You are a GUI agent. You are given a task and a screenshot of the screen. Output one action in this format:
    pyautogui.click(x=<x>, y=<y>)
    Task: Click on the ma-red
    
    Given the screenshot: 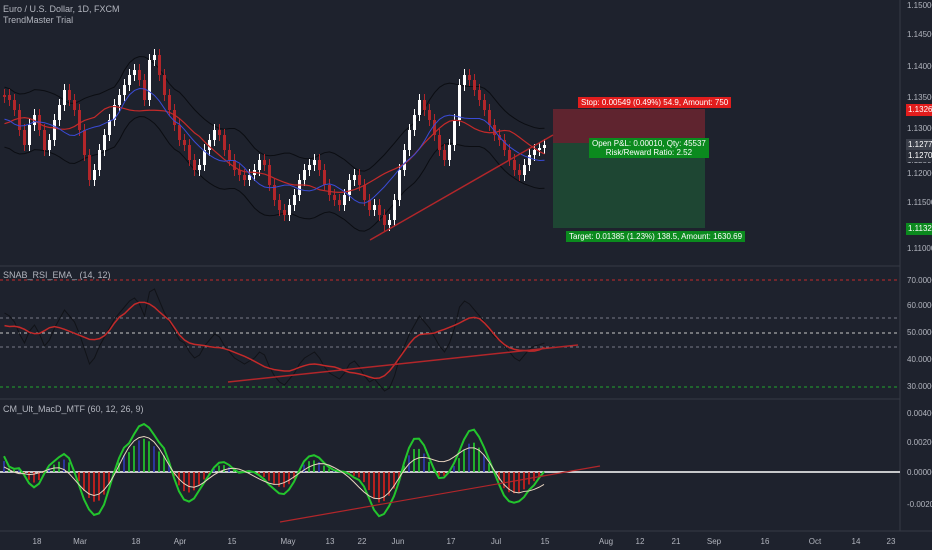 What is the action you would take?
    pyautogui.click(x=274, y=149)
    